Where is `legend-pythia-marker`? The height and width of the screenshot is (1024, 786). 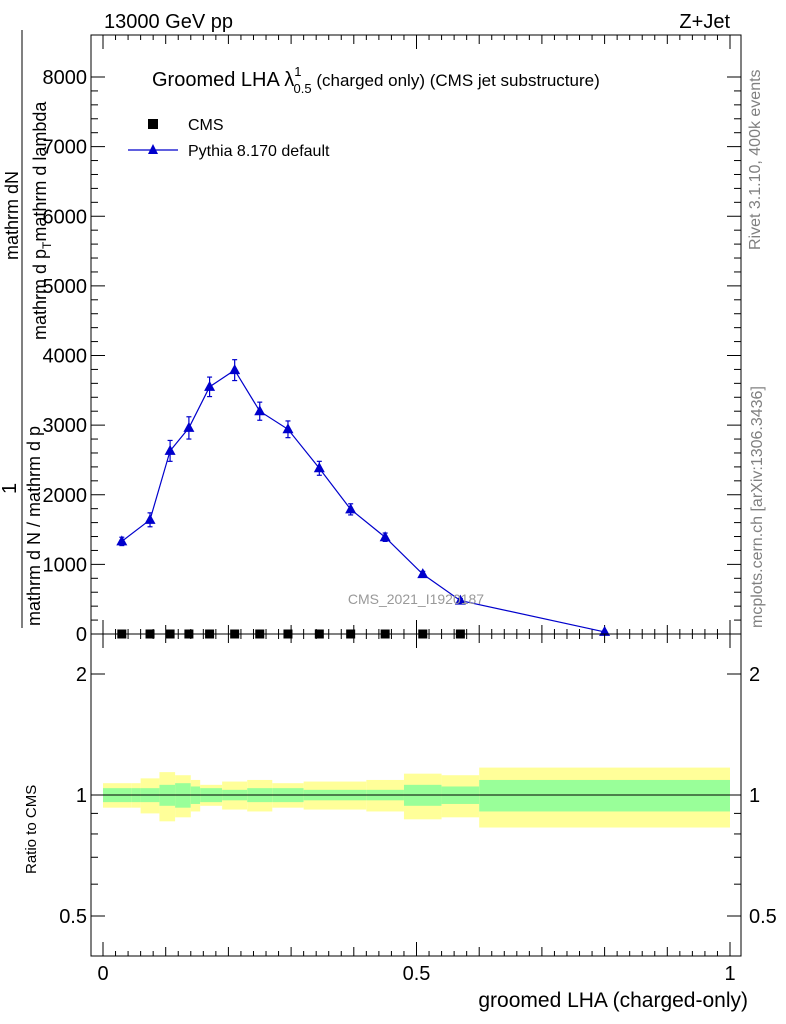
legend-pythia-marker is located at coordinates (153, 149).